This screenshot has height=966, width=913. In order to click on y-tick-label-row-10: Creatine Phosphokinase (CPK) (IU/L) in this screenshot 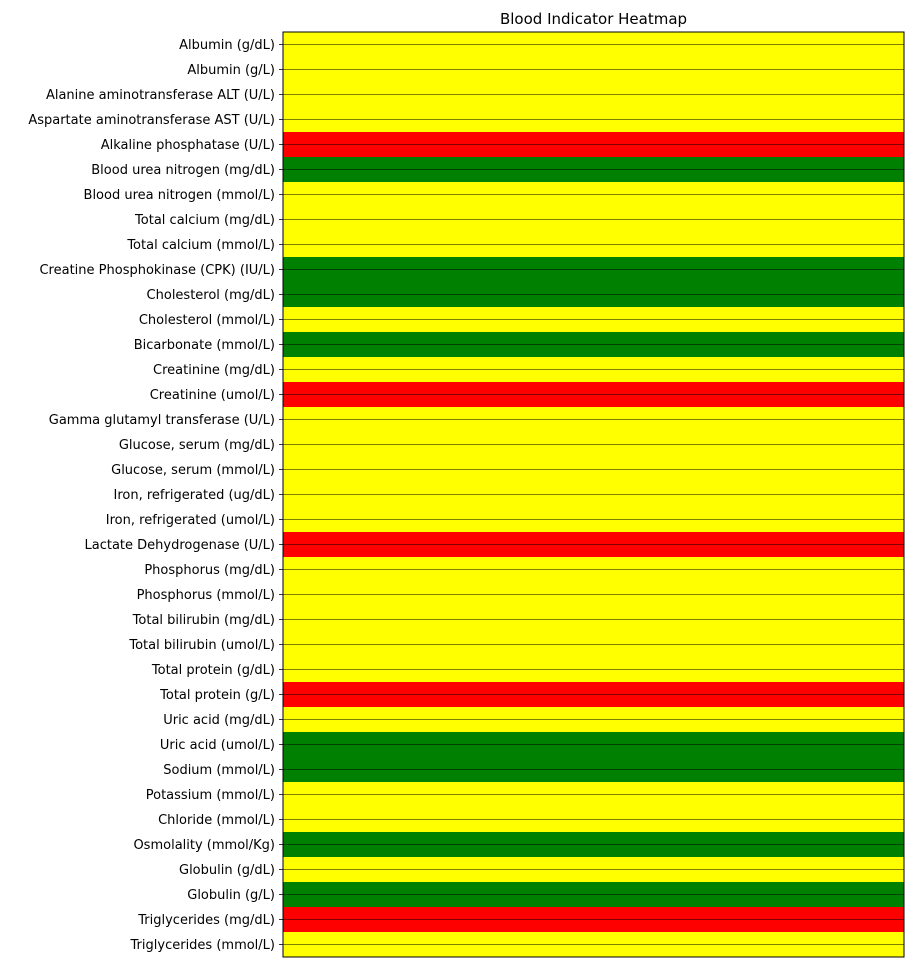, I will do `click(157, 270)`.